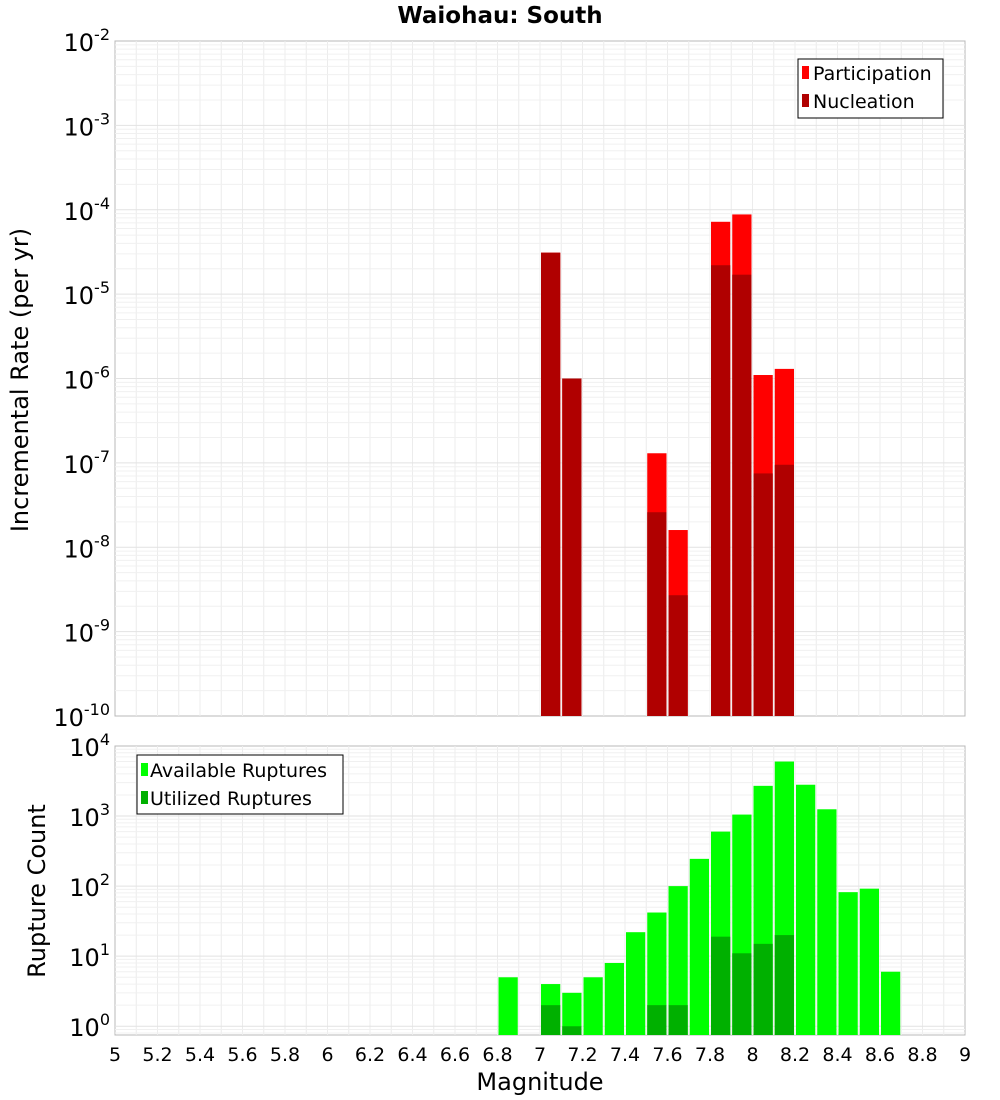 This screenshot has width=1000, height=1100. What do you see at coordinates (285, 1055) in the screenshot?
I see `x-tick-label: 5.8` at bounding box center [285, 1055].